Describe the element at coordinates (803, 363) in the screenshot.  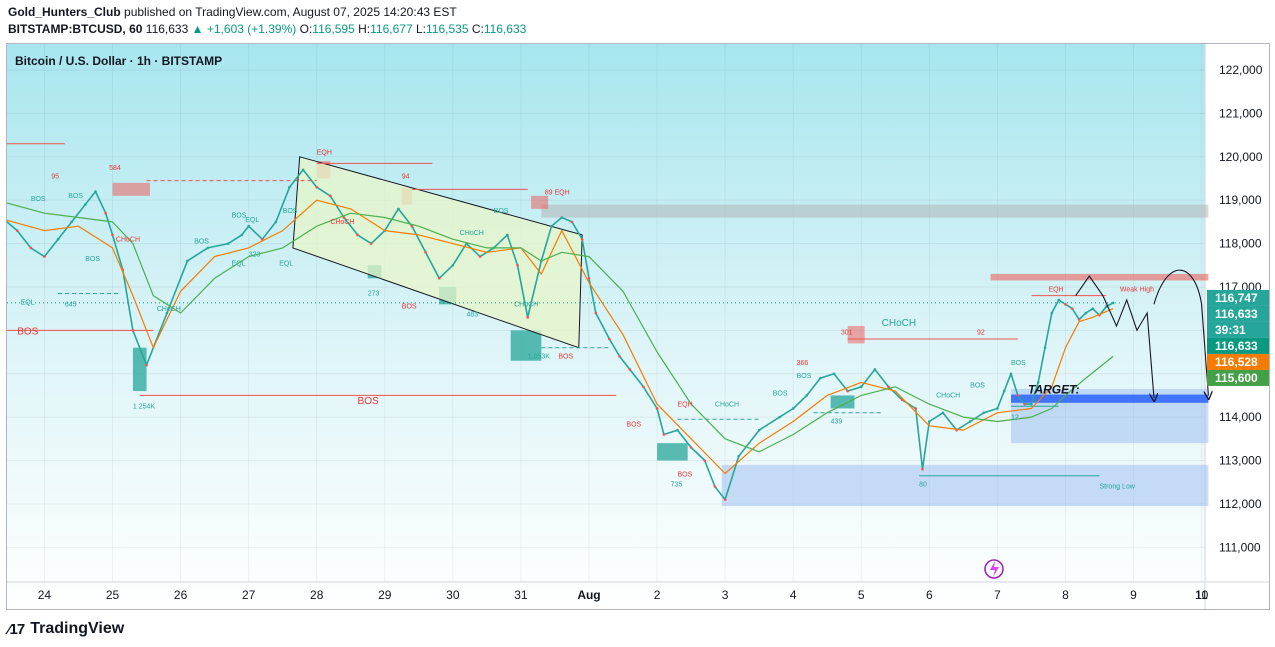
I see `chart-annotation: 366` at that location.